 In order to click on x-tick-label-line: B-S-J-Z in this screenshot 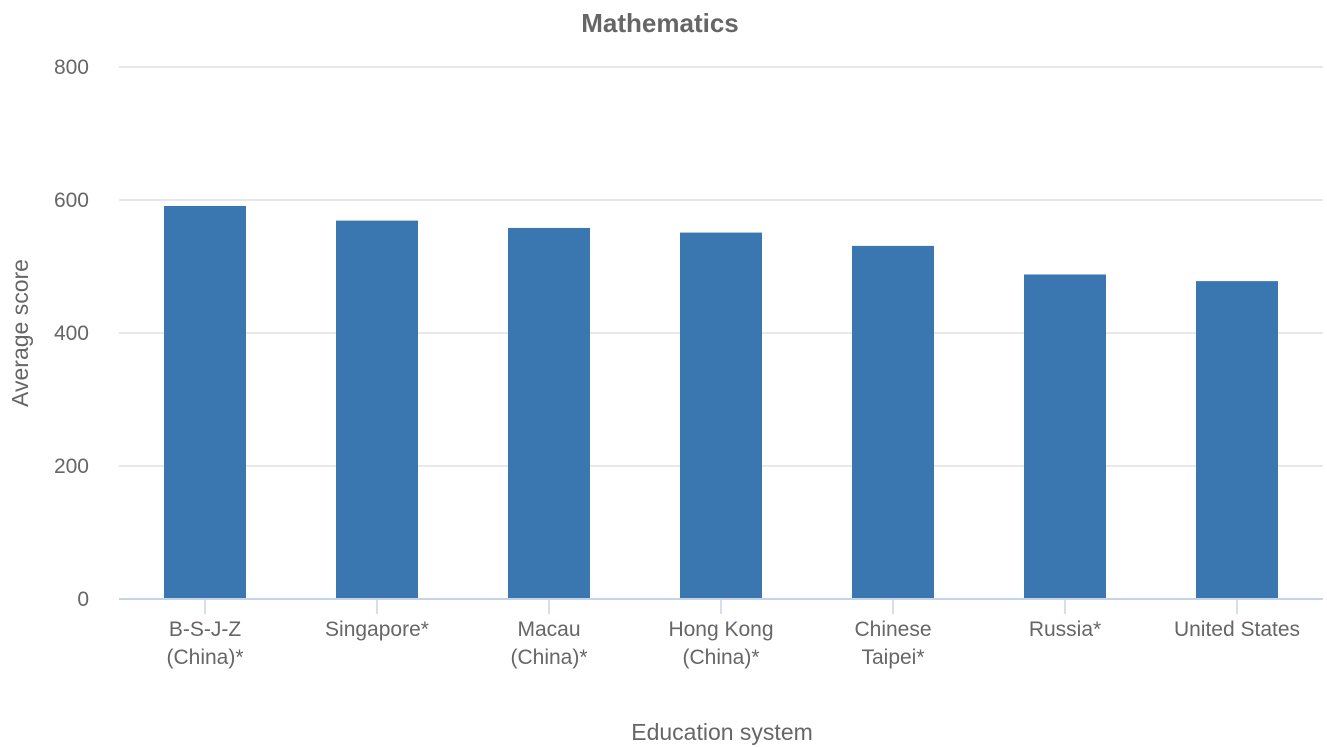, I will do `click(205, 629)`.